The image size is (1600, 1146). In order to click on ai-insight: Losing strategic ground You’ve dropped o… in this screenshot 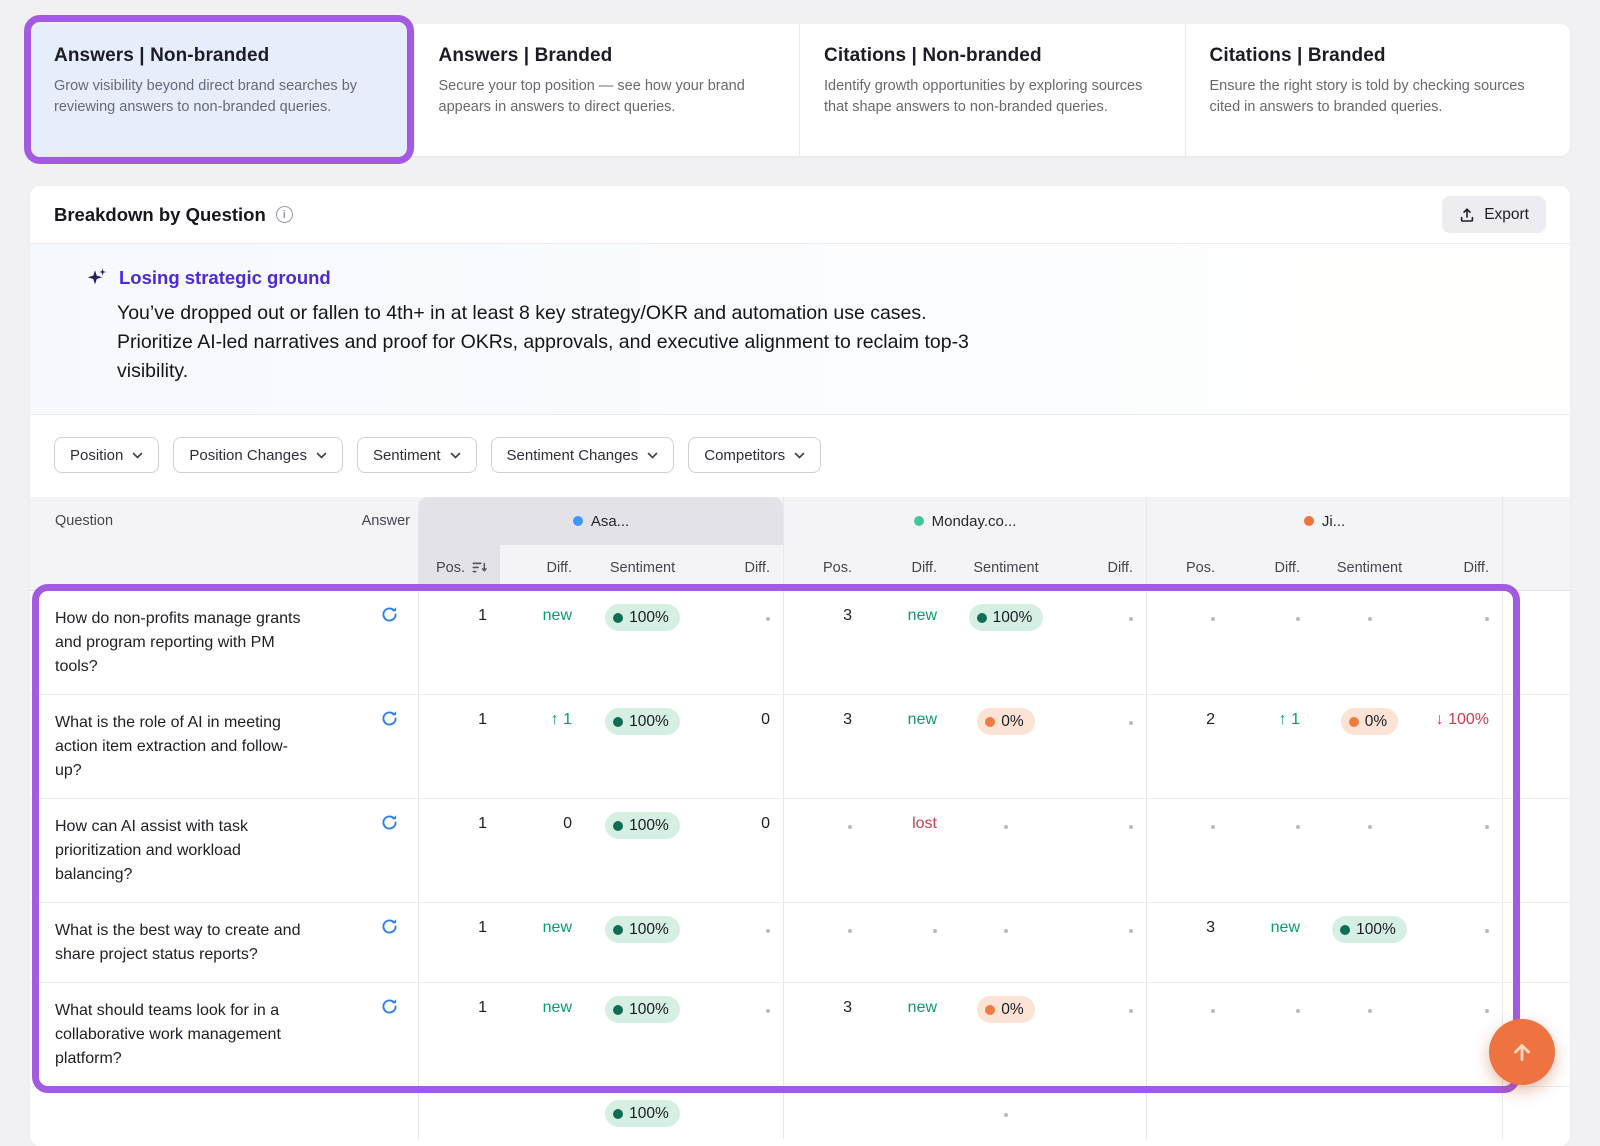, I will do `click(800, 329)`.